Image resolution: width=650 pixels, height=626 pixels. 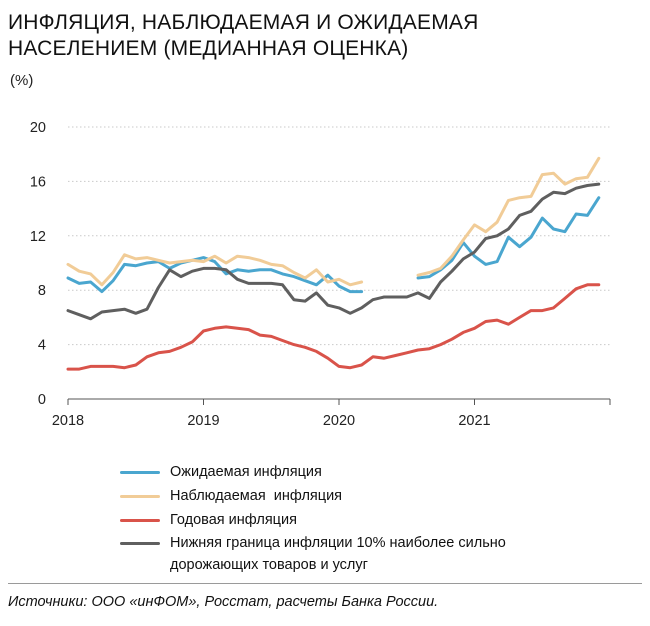 What do you see at coordinates (333, 245) in the screenshot?
I see `series-line-expected` at bounding box center [333, 245].